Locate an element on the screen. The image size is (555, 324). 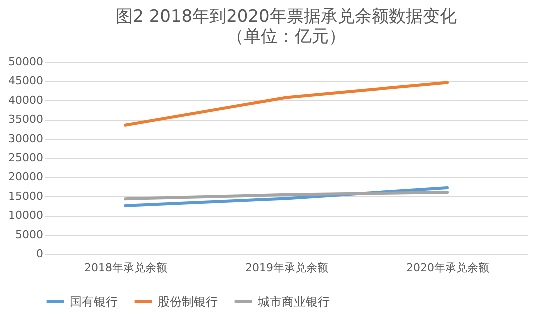
legend-label: 股份制银行 is located at coordinates (188, 301).